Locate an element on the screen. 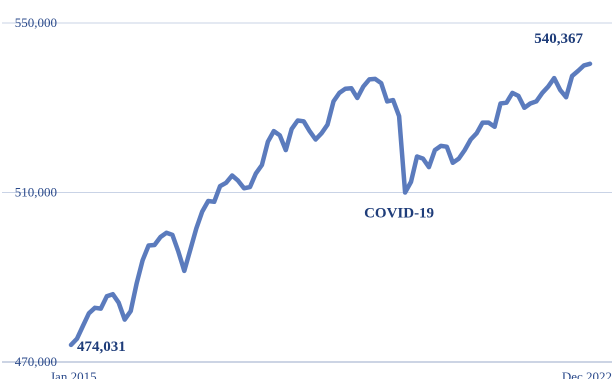  end-value-label: 540,367 is located at coordinates (558, 39).